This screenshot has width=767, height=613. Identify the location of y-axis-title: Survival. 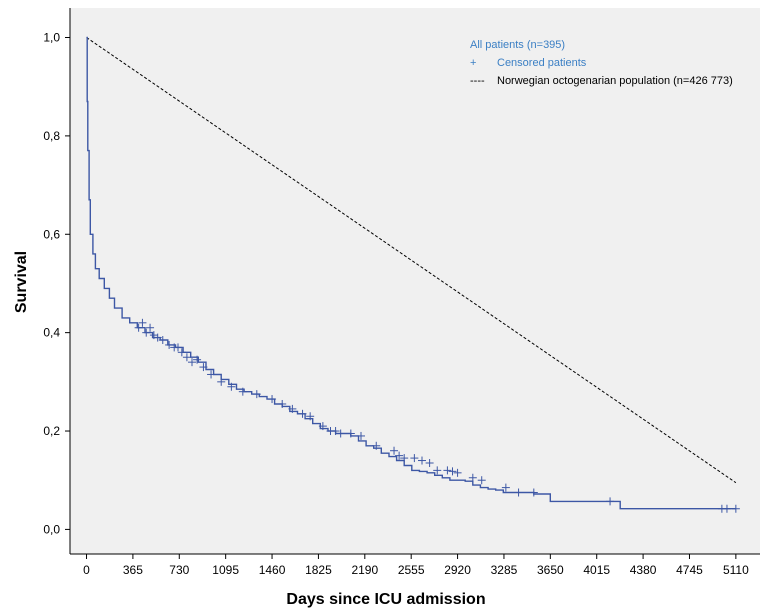
(21, 282).